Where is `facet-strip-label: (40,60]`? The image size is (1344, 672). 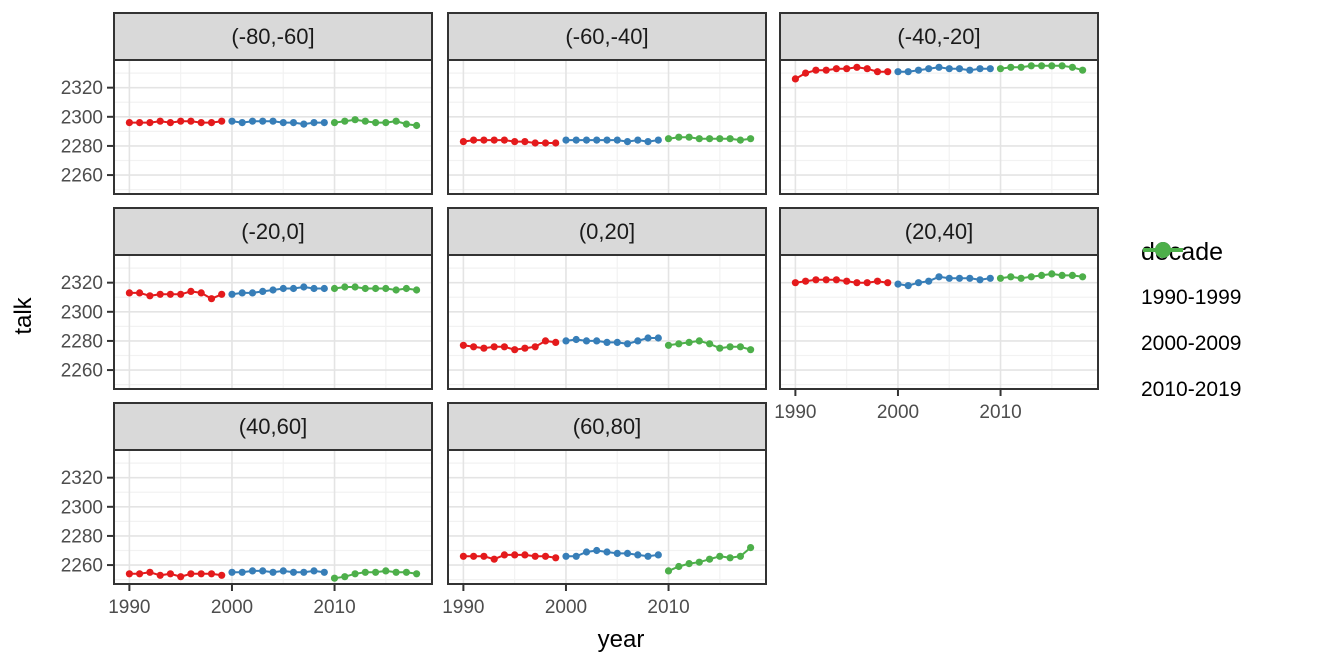 facet-strip-label: (40,60] is located at coordinates (273, 426).